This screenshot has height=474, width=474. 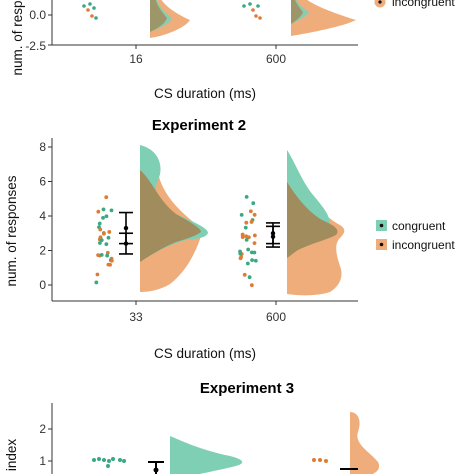 I want to click on panel2-legend-label-congruent: congruent, so click(x=419, y=226).